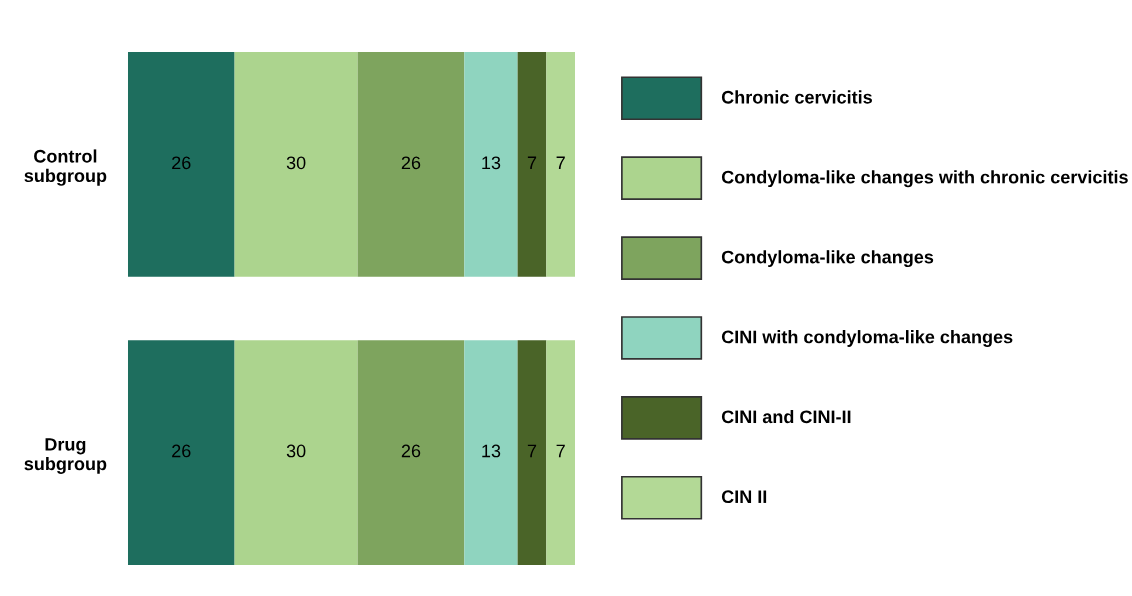 This screenshot has height=596, width=1132. I want to click on y-tick-label: Control subgroup, so click(65, 167).